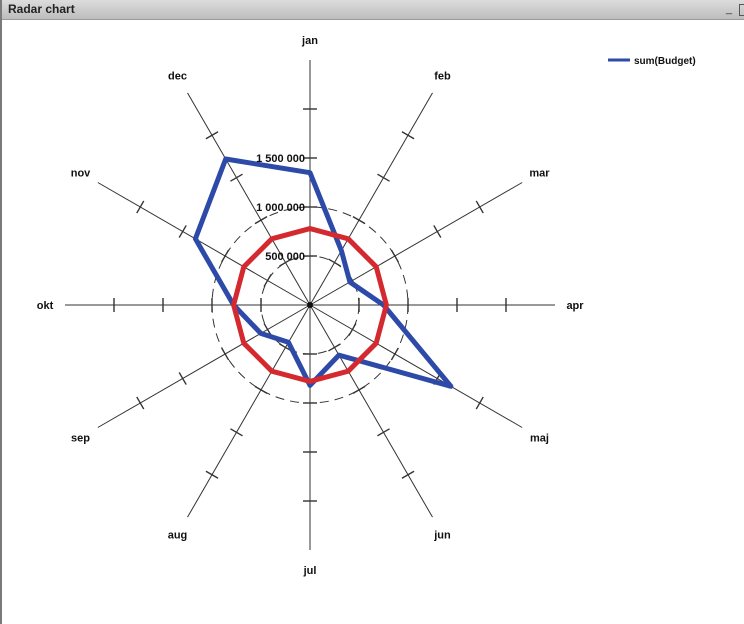 The image size is (744, 624). I want to click on legend-label-sum-budget: sum(Budget), so click(665, 61).